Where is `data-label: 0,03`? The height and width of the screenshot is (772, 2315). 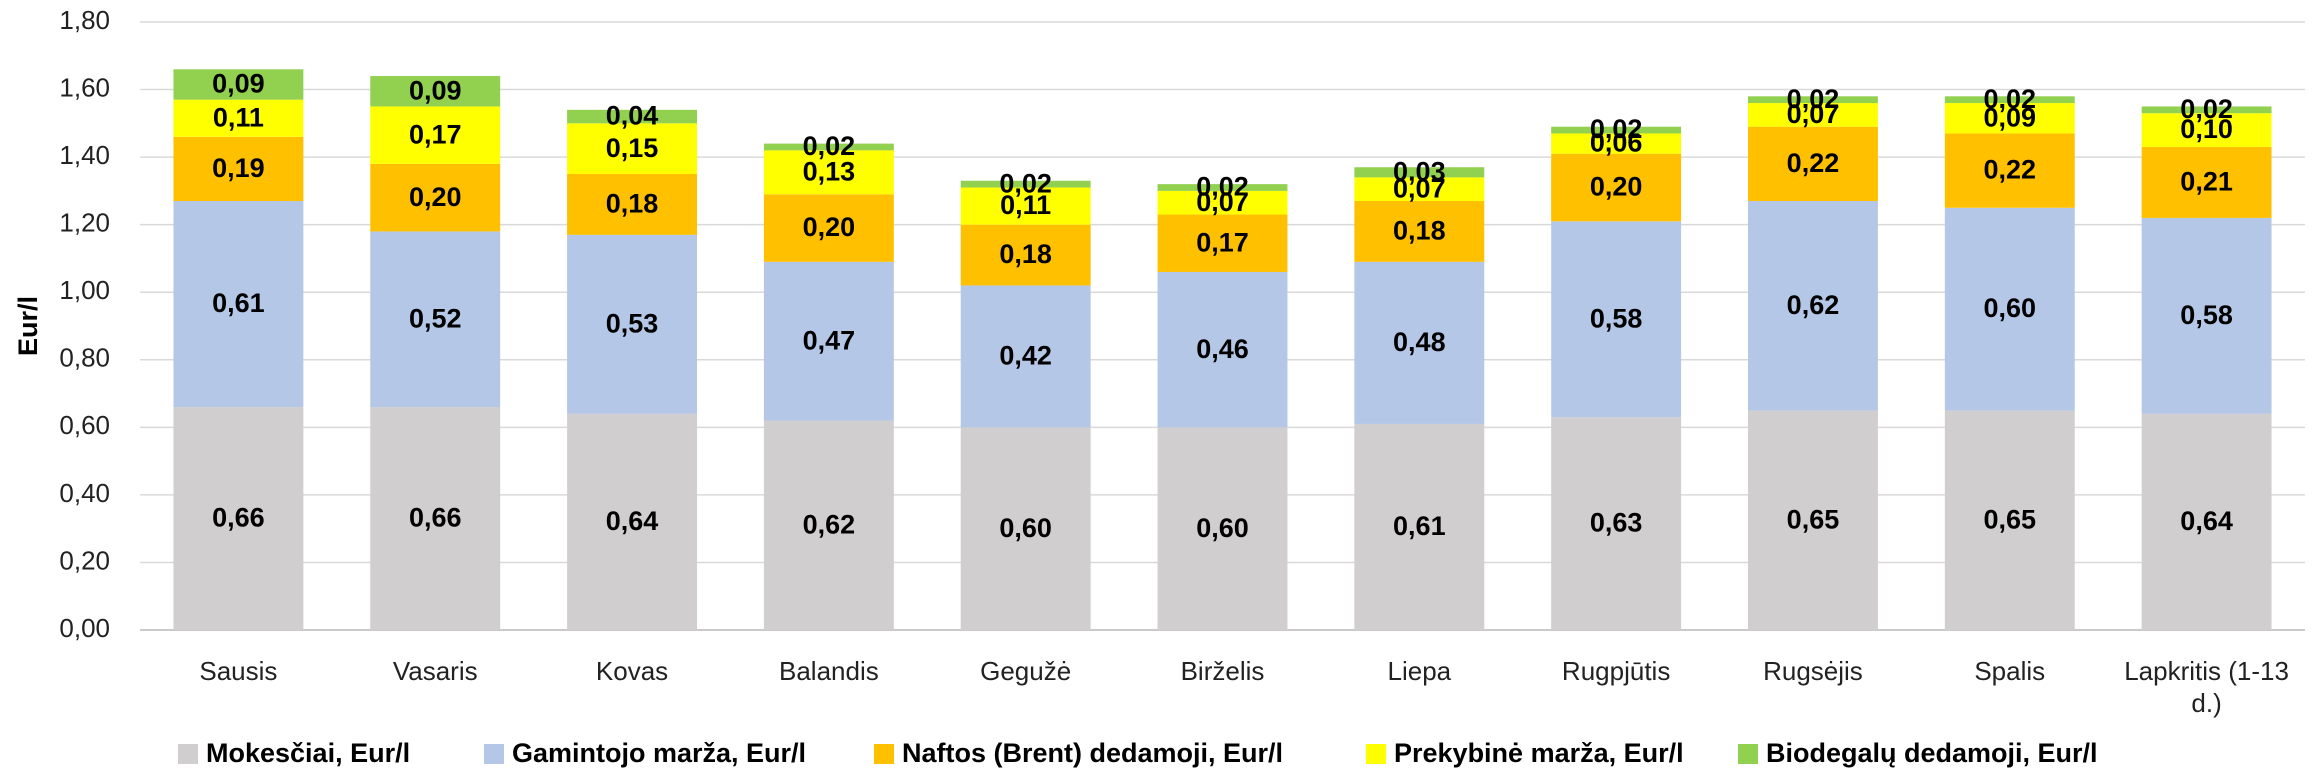 data-label: 0,03 is located at coordinates (1419, 171).